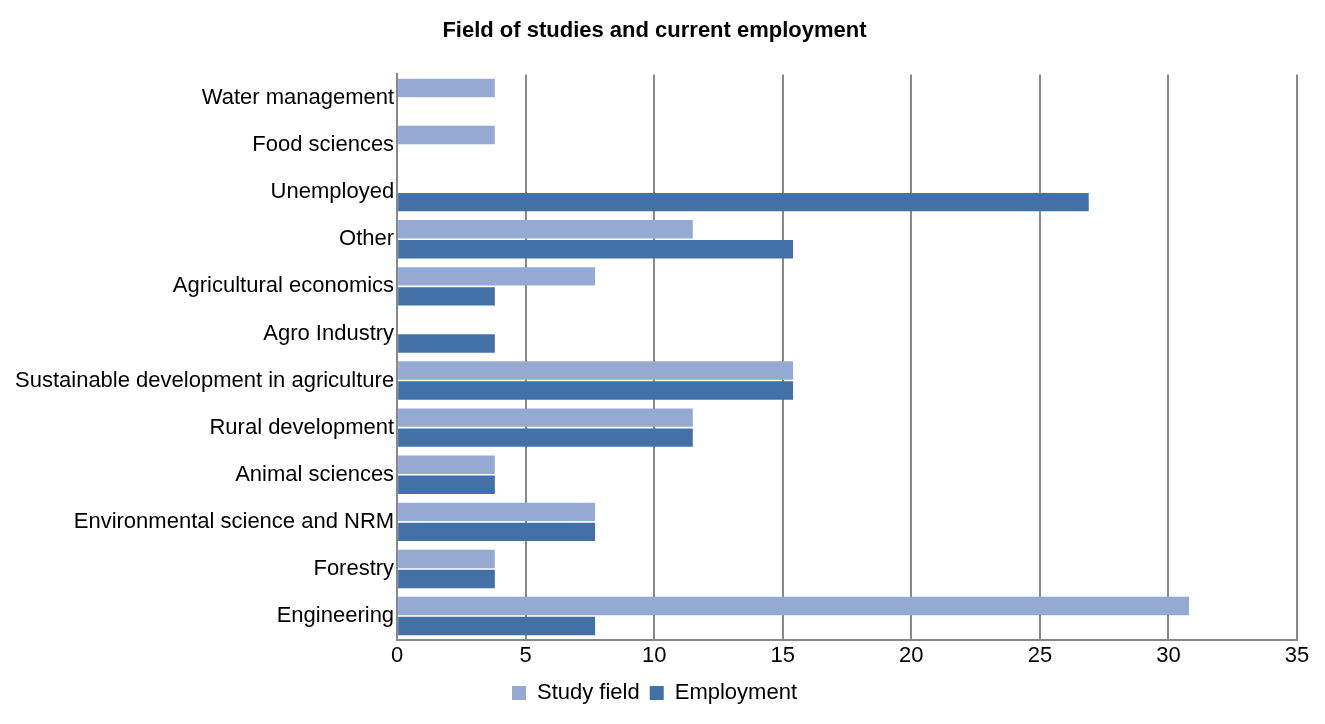 This screenshot has height=724, width=1325. Describe the element at coordinates (335, 615) in the screenshot. I see `y-tick-label: Engineering` at that location.